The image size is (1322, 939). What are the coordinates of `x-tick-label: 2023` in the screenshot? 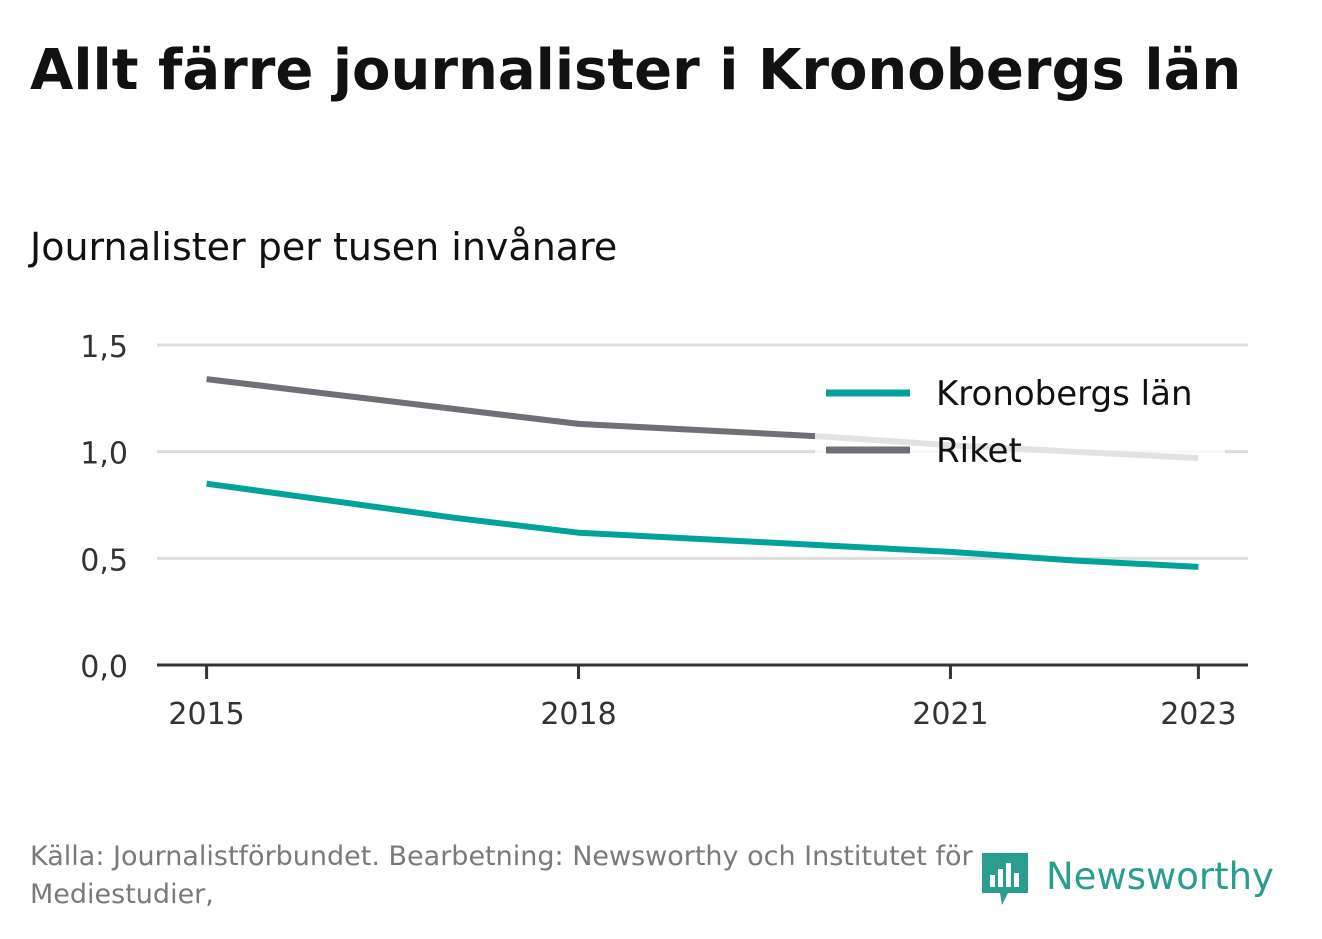 It's located at (1198, 714).